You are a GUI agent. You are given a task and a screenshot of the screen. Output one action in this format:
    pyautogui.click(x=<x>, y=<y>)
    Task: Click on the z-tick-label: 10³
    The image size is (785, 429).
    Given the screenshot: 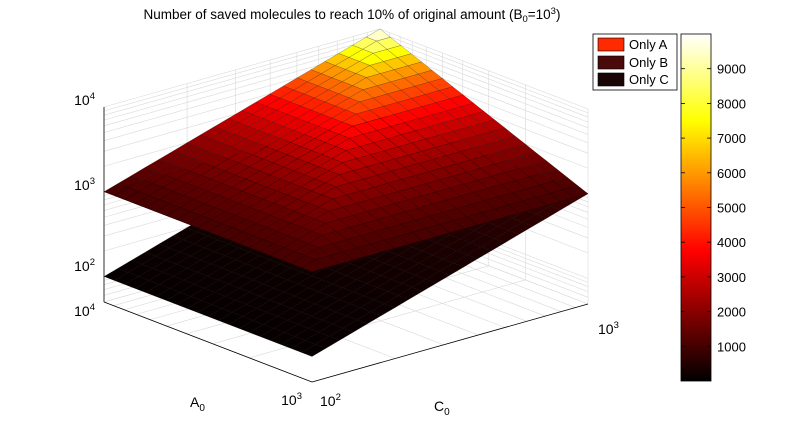 What is the action you would take?
    pyautogui.click(x=84, y=184)
    